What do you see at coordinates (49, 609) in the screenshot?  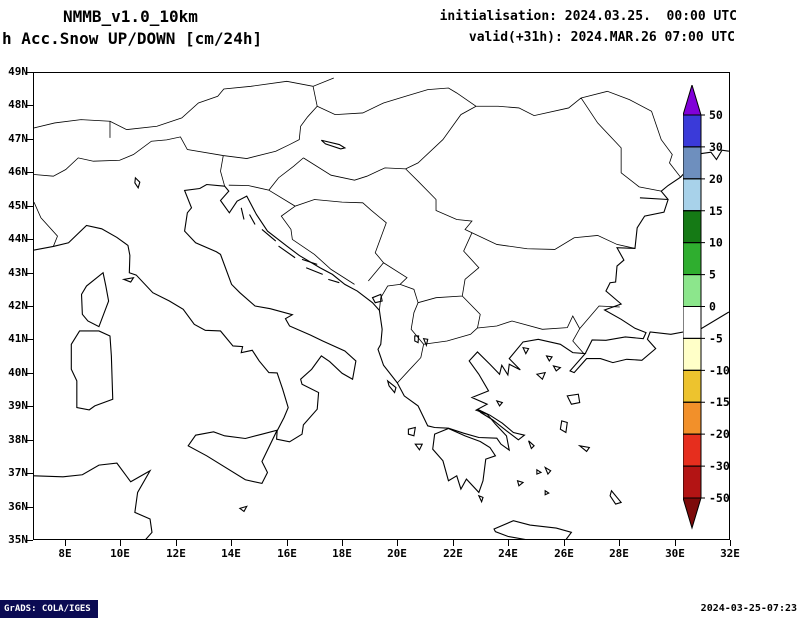 I see `grads-attribution: GrADS: COLA/IGES` at bounding box center [49, 609].